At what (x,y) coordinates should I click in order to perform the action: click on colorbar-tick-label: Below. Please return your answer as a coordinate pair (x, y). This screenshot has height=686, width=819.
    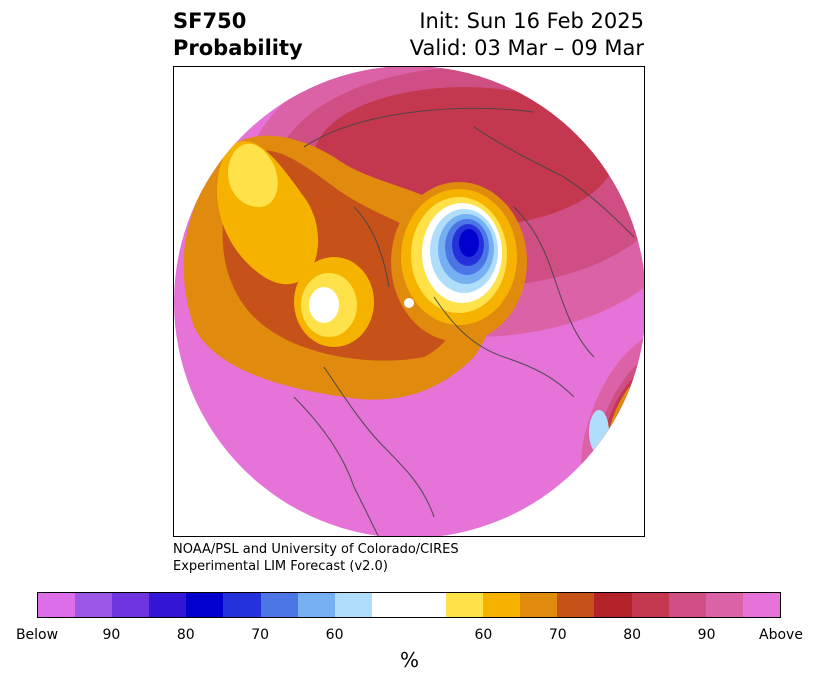
    Looking at the image, I should click on (37, 635).